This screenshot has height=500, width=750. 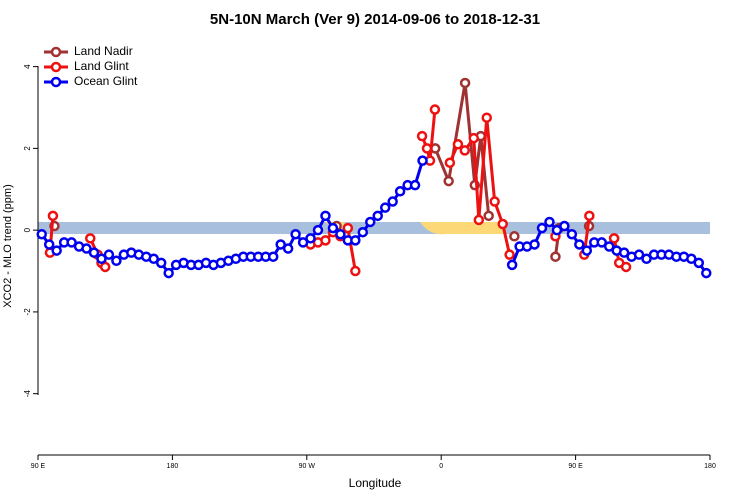 What do you see at coordinates (27, 66) in the screenshot?
I see `y-tick-label: 4` at bounding box center [27, 66].